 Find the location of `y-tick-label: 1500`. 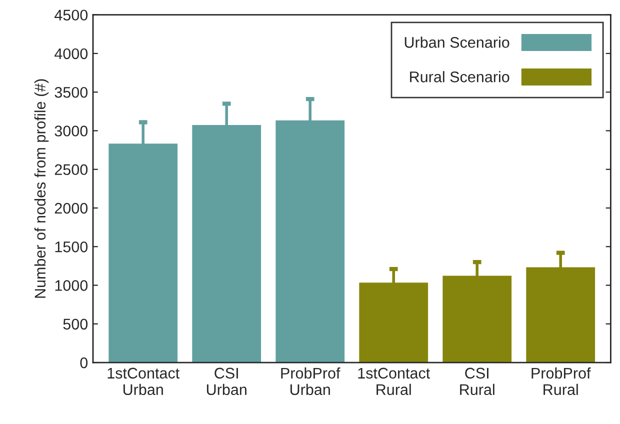

y-tick-label: 1500 is located at coordinates (71, 246).